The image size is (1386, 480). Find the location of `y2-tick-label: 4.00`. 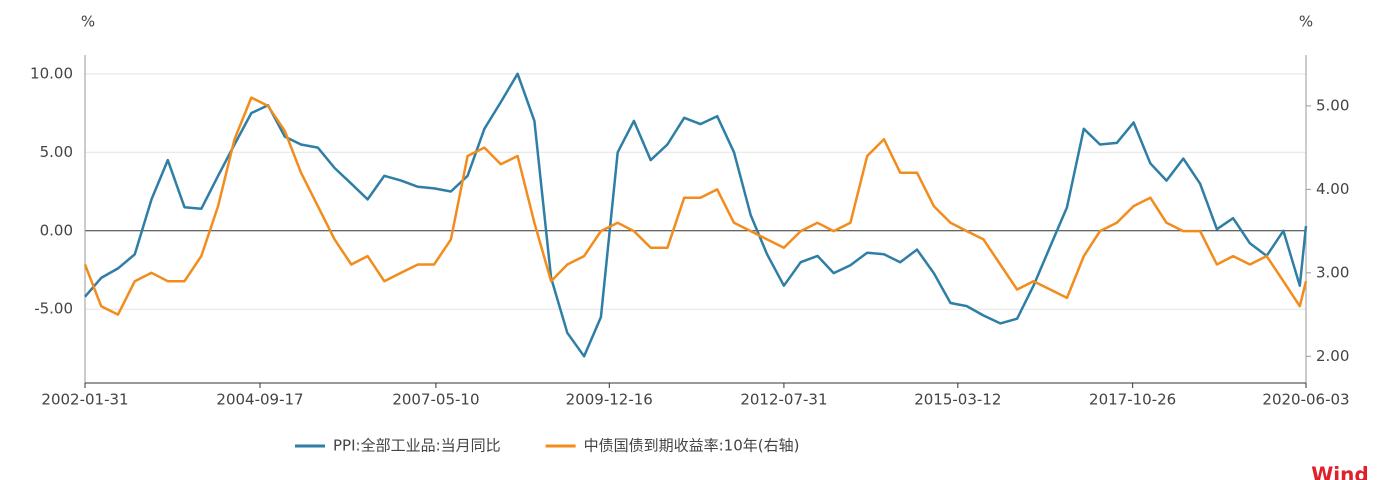

y2-tick-label: 4.00 is located at coordinates (1332, 189).